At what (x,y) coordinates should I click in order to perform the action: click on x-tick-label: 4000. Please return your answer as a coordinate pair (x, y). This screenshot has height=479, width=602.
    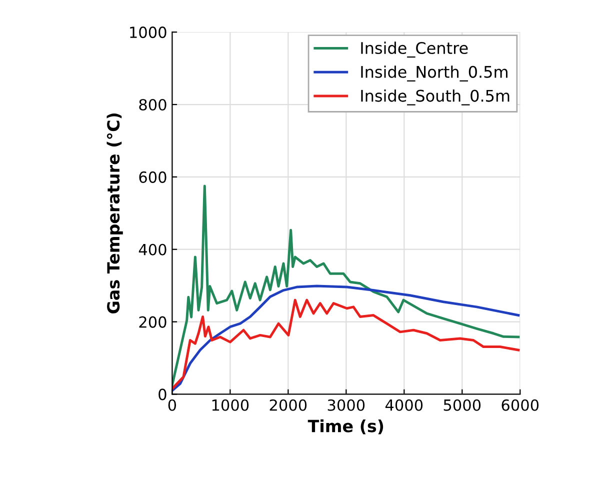
    Looking at the image, I should click on (404, 405).